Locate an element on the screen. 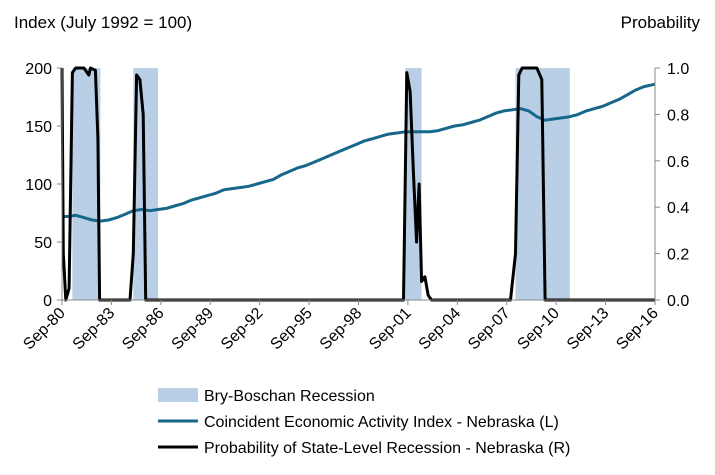  x-tick-label: Sep-86 is located at coordinates (143, 329).